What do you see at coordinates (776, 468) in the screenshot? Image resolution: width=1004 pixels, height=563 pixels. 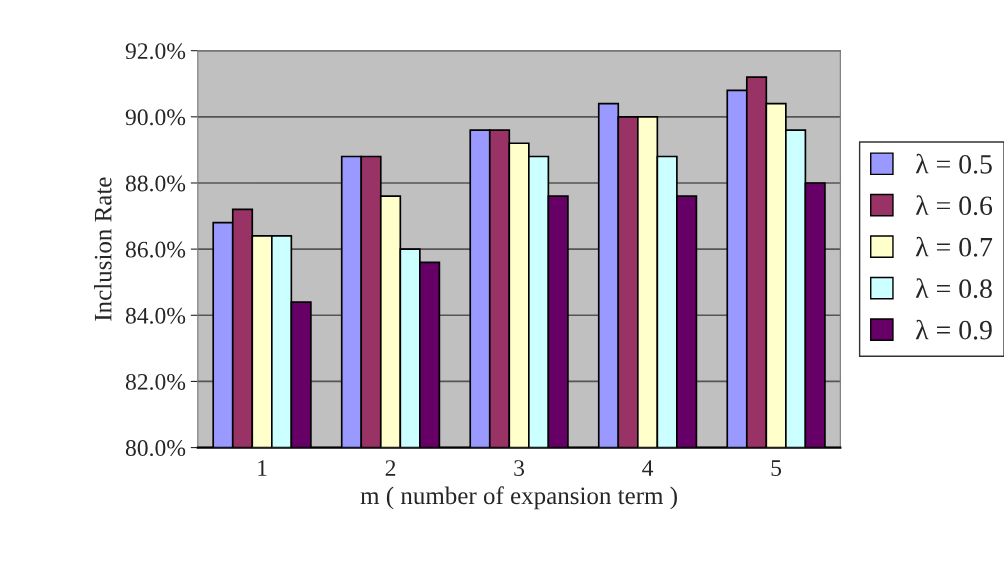 I see `x-tick-label: 5` at bounding box center [776, 468].